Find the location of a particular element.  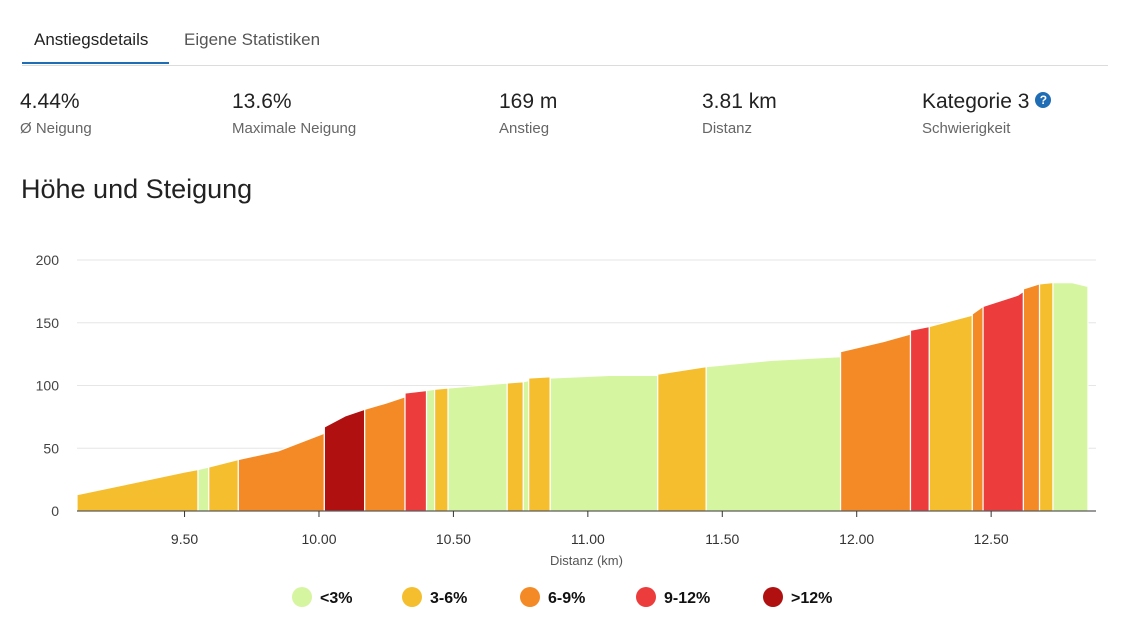

x-tick-label: 10.50 is located at coordinates (453, 539).